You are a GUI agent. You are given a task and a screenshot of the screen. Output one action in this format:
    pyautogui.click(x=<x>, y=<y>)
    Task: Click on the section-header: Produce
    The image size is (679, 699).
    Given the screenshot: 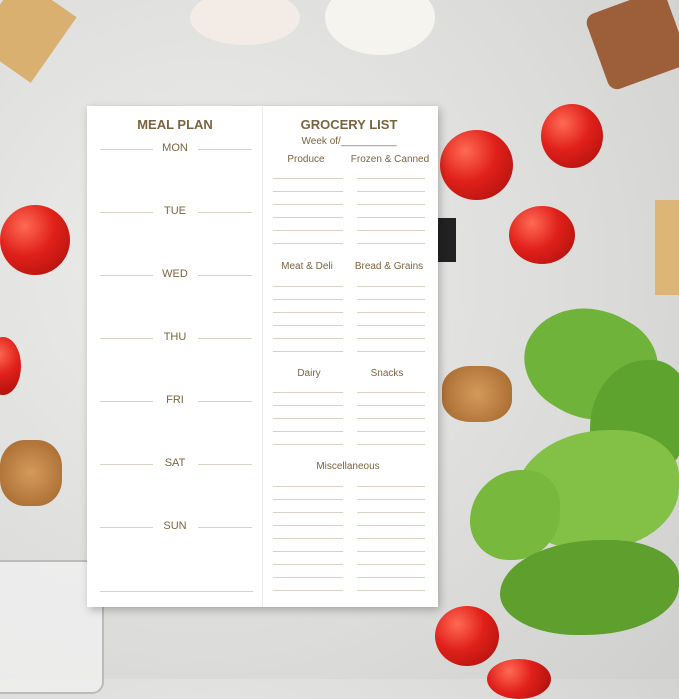 What is the action you would take?
    pyautogui.click(x=306, y=159)
    